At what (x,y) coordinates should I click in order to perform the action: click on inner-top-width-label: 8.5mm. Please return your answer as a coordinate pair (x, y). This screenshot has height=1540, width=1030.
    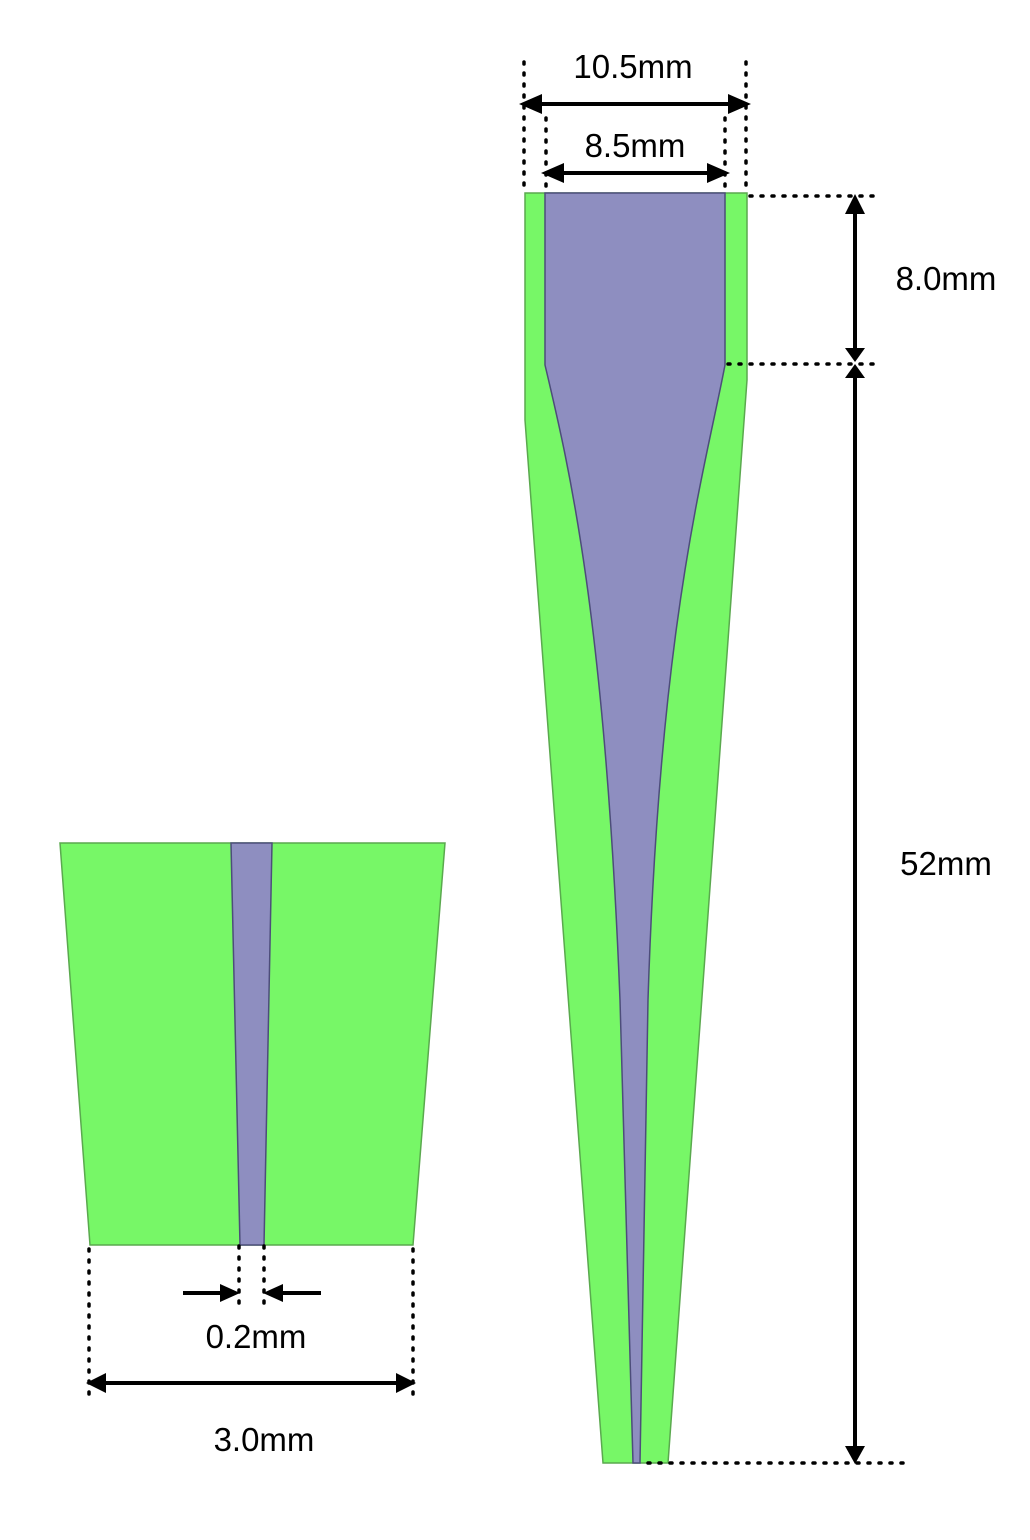
    Looking at the image, I should click on (635, 145).